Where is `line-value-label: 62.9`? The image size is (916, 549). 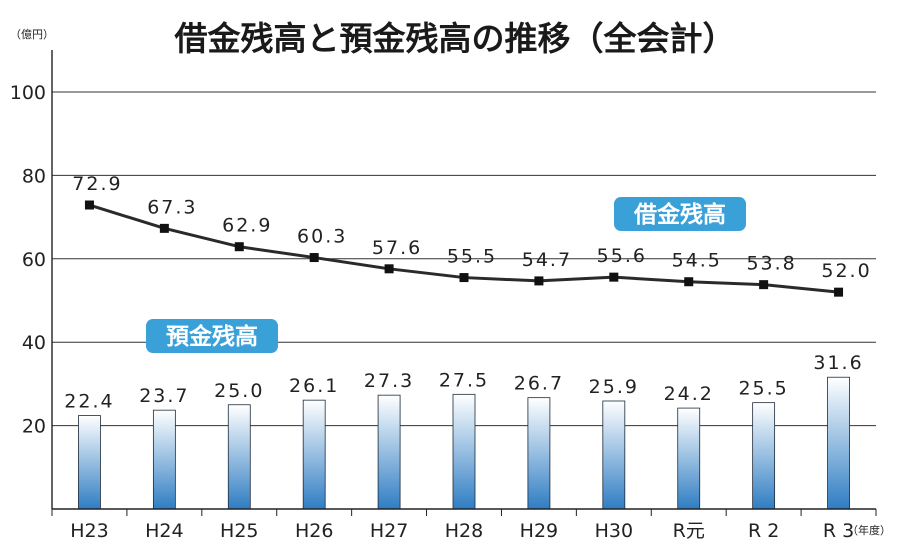
line-value-label: 62.9 is located at coordinates (247, 226).